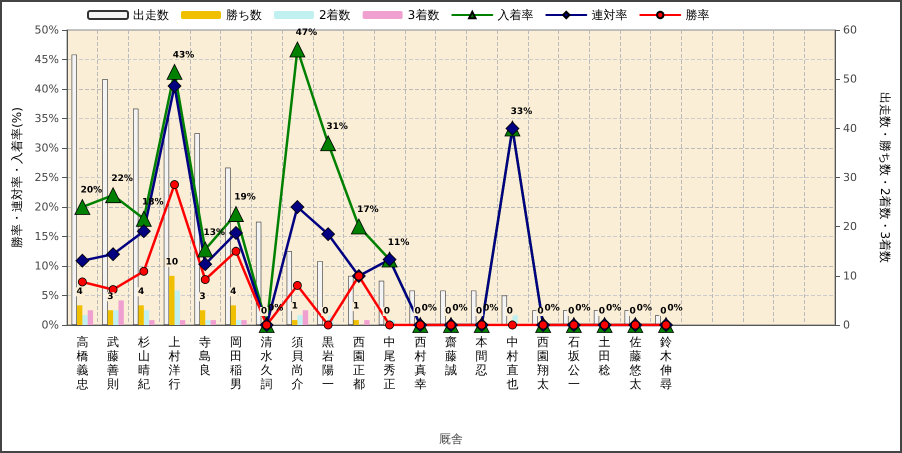 The width and height of the screenshot is (902, 453). Describe the element at coordinates (245, 197) in the screenshot. I see `data-label: 19%` at that location.